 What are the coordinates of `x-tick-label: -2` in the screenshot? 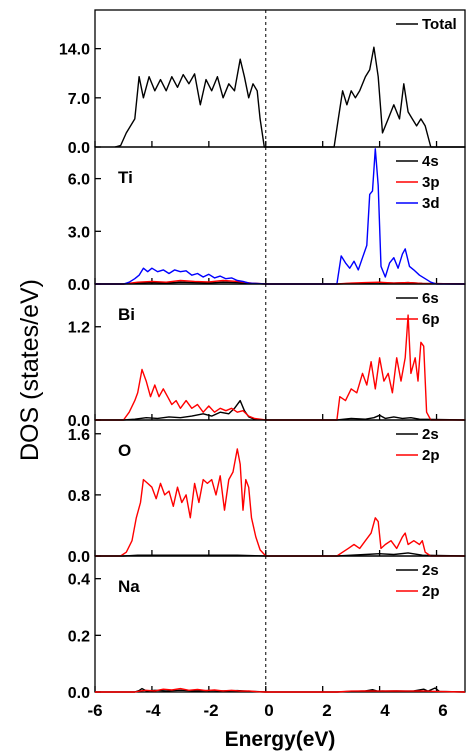 It's located at (210, 710).